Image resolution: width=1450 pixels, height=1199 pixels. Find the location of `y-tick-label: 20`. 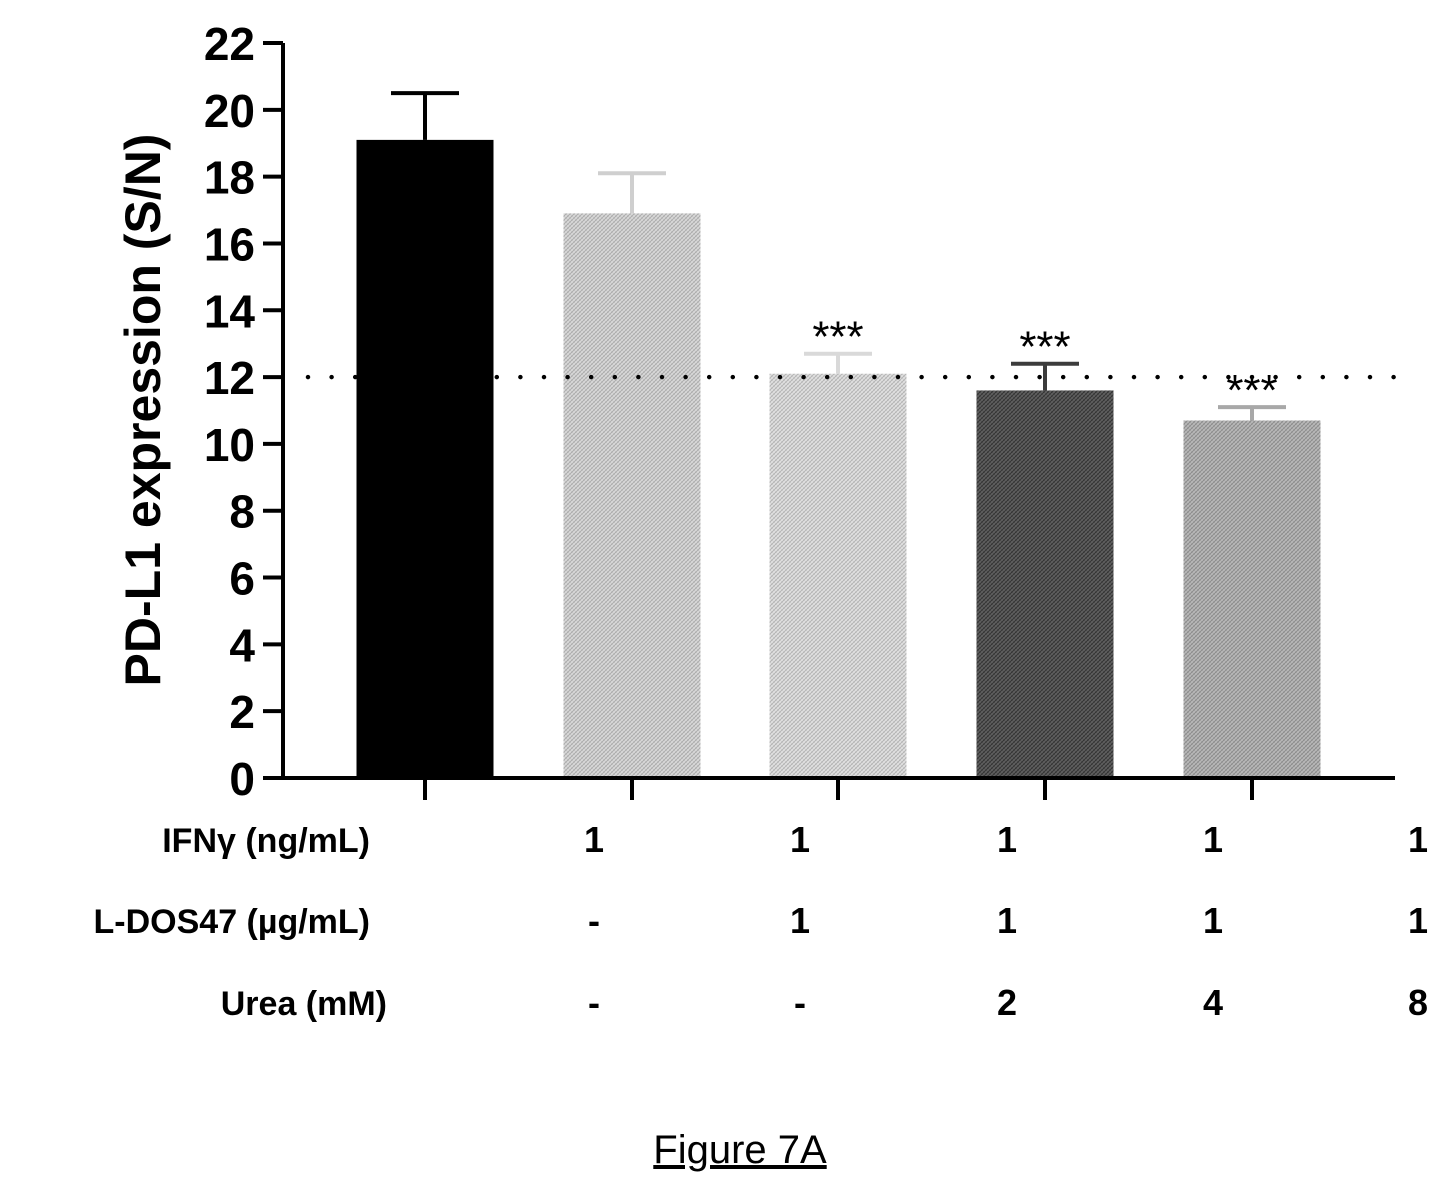

y-tick-label: 20 is located at coordinates (229, 111).